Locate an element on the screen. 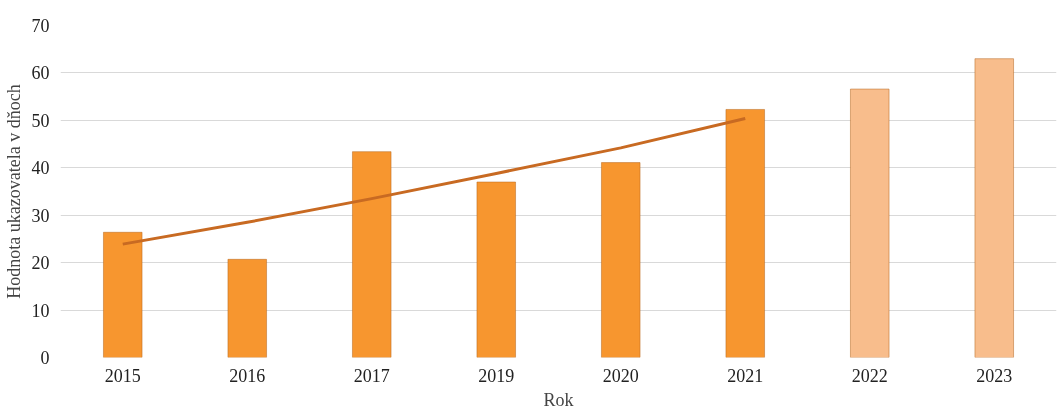  y-tick-label: 30 is located at coordinates (40, 215).